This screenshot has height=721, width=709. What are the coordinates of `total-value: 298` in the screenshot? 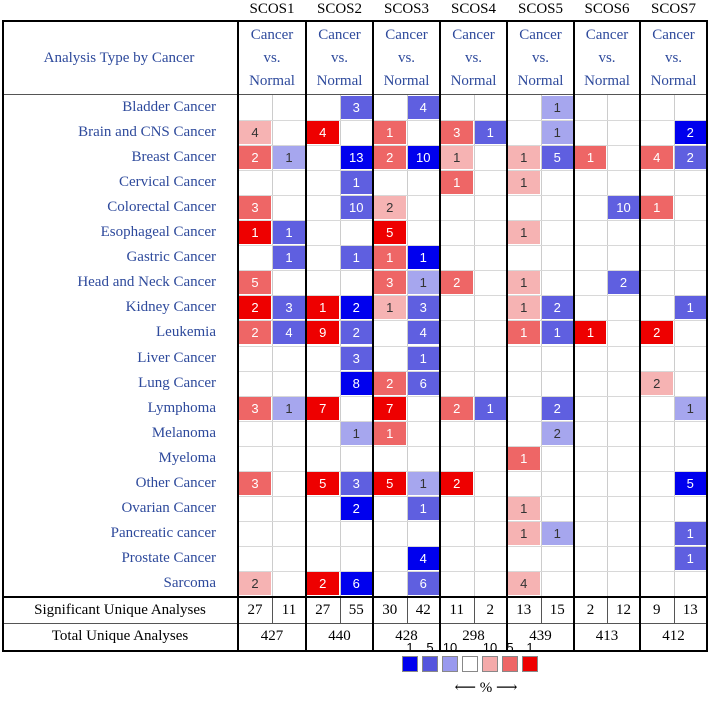 It's located at (473, 636).